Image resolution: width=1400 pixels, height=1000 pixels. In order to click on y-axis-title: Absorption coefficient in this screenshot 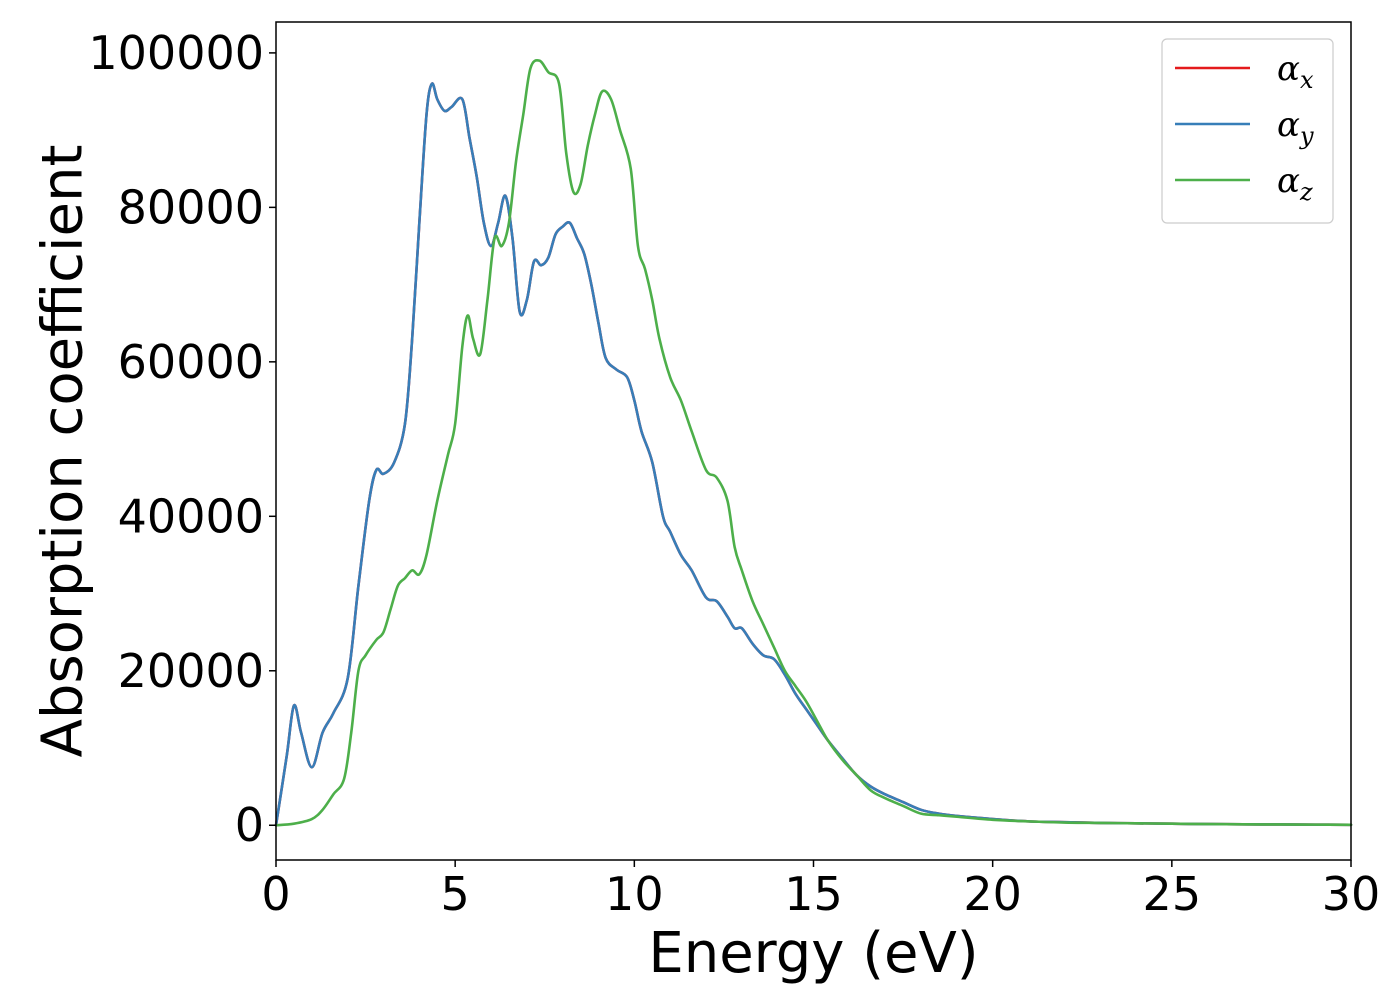, I will do `click(63, 451)`.